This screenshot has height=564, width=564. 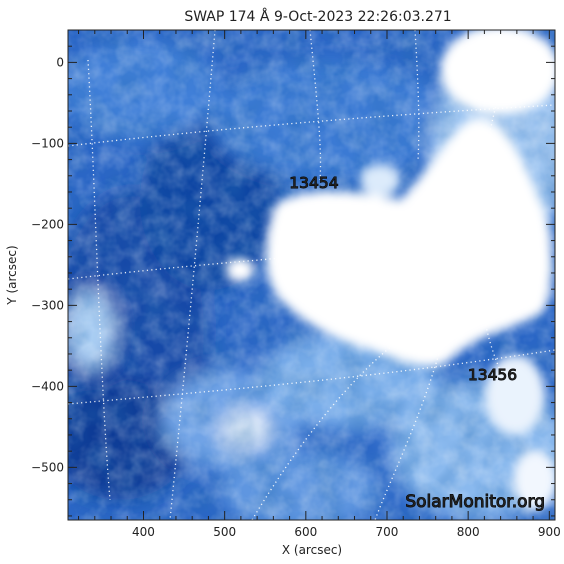 What do you see at coordinates (47, 224) in the screenshot?
I see `y-tick-label: −200` at bounding box center [47, 224].